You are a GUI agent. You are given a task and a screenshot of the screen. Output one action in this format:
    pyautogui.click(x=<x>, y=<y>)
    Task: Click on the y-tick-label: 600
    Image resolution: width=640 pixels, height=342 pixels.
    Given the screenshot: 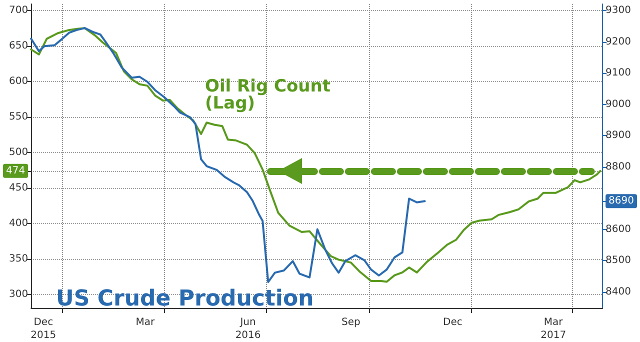 What is the action you would take?
    pyautogui.click(x=18, y=81)
    